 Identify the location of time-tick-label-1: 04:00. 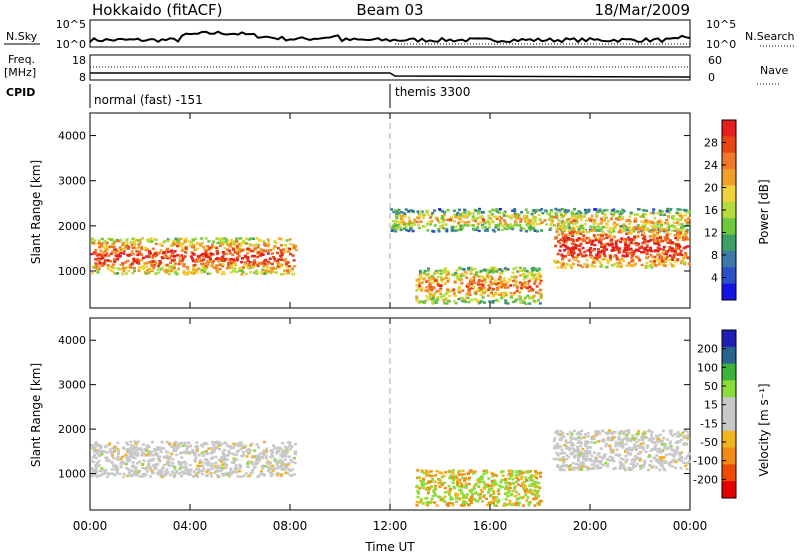
(190, 526).